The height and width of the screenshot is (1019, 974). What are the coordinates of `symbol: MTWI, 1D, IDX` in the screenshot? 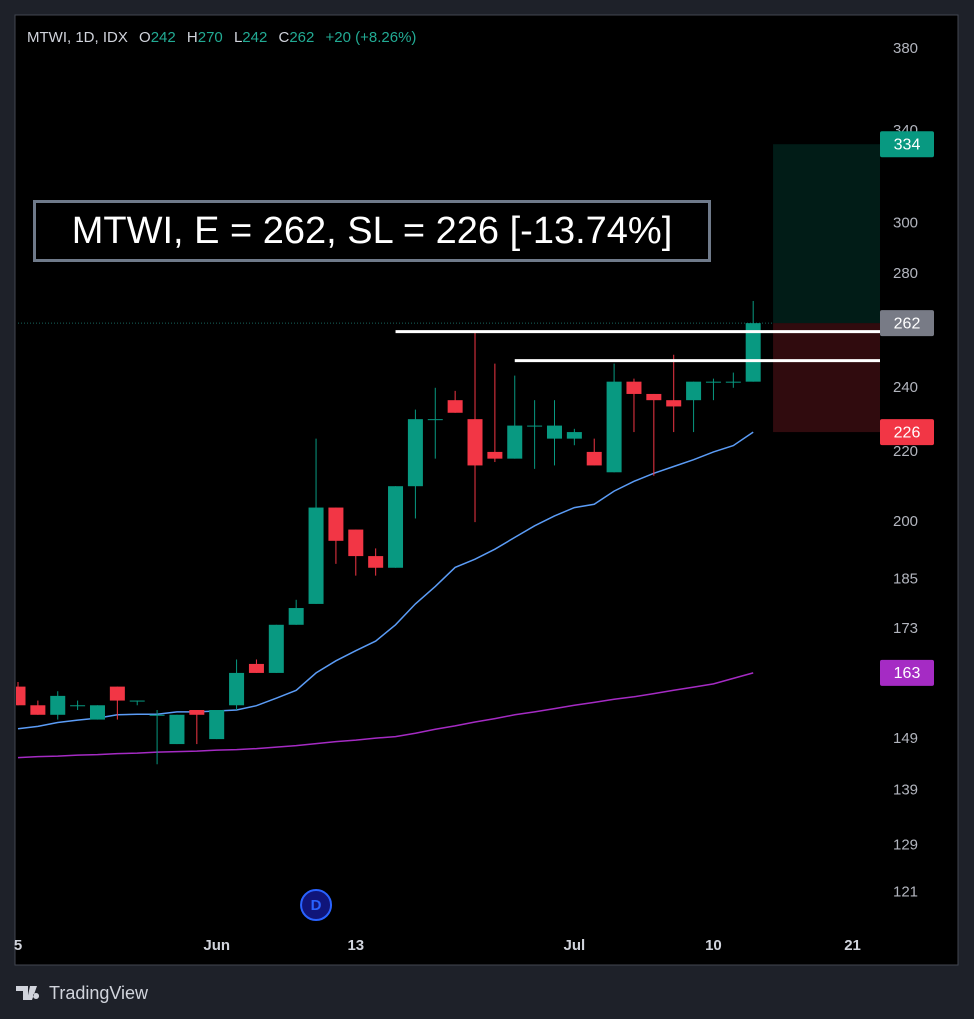 It's located at (77, 37).